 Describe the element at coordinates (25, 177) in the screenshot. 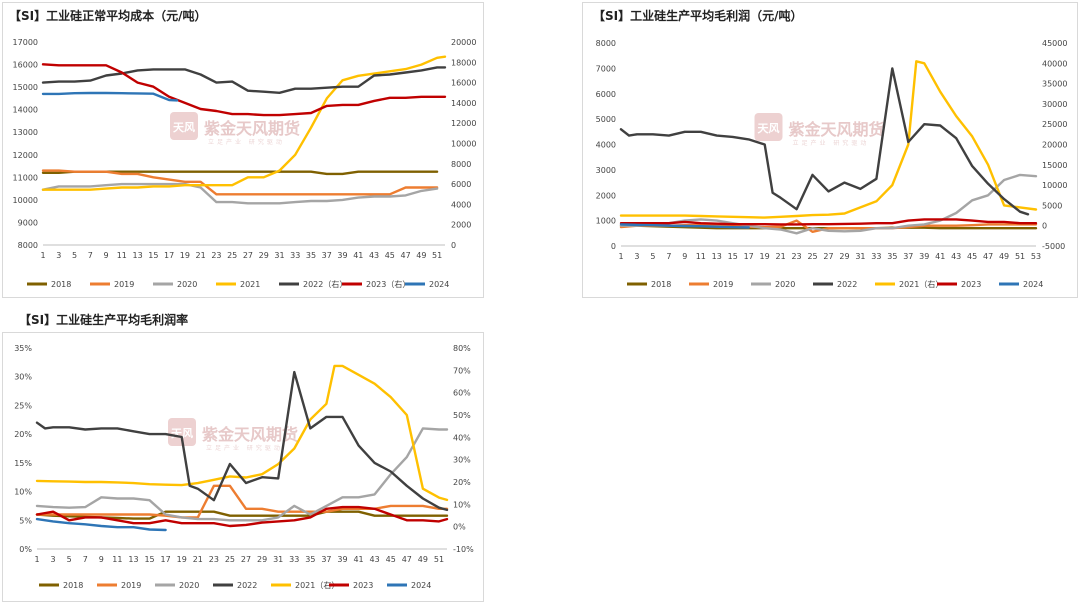

I see `y-left-tick-label: 11000` at that location.